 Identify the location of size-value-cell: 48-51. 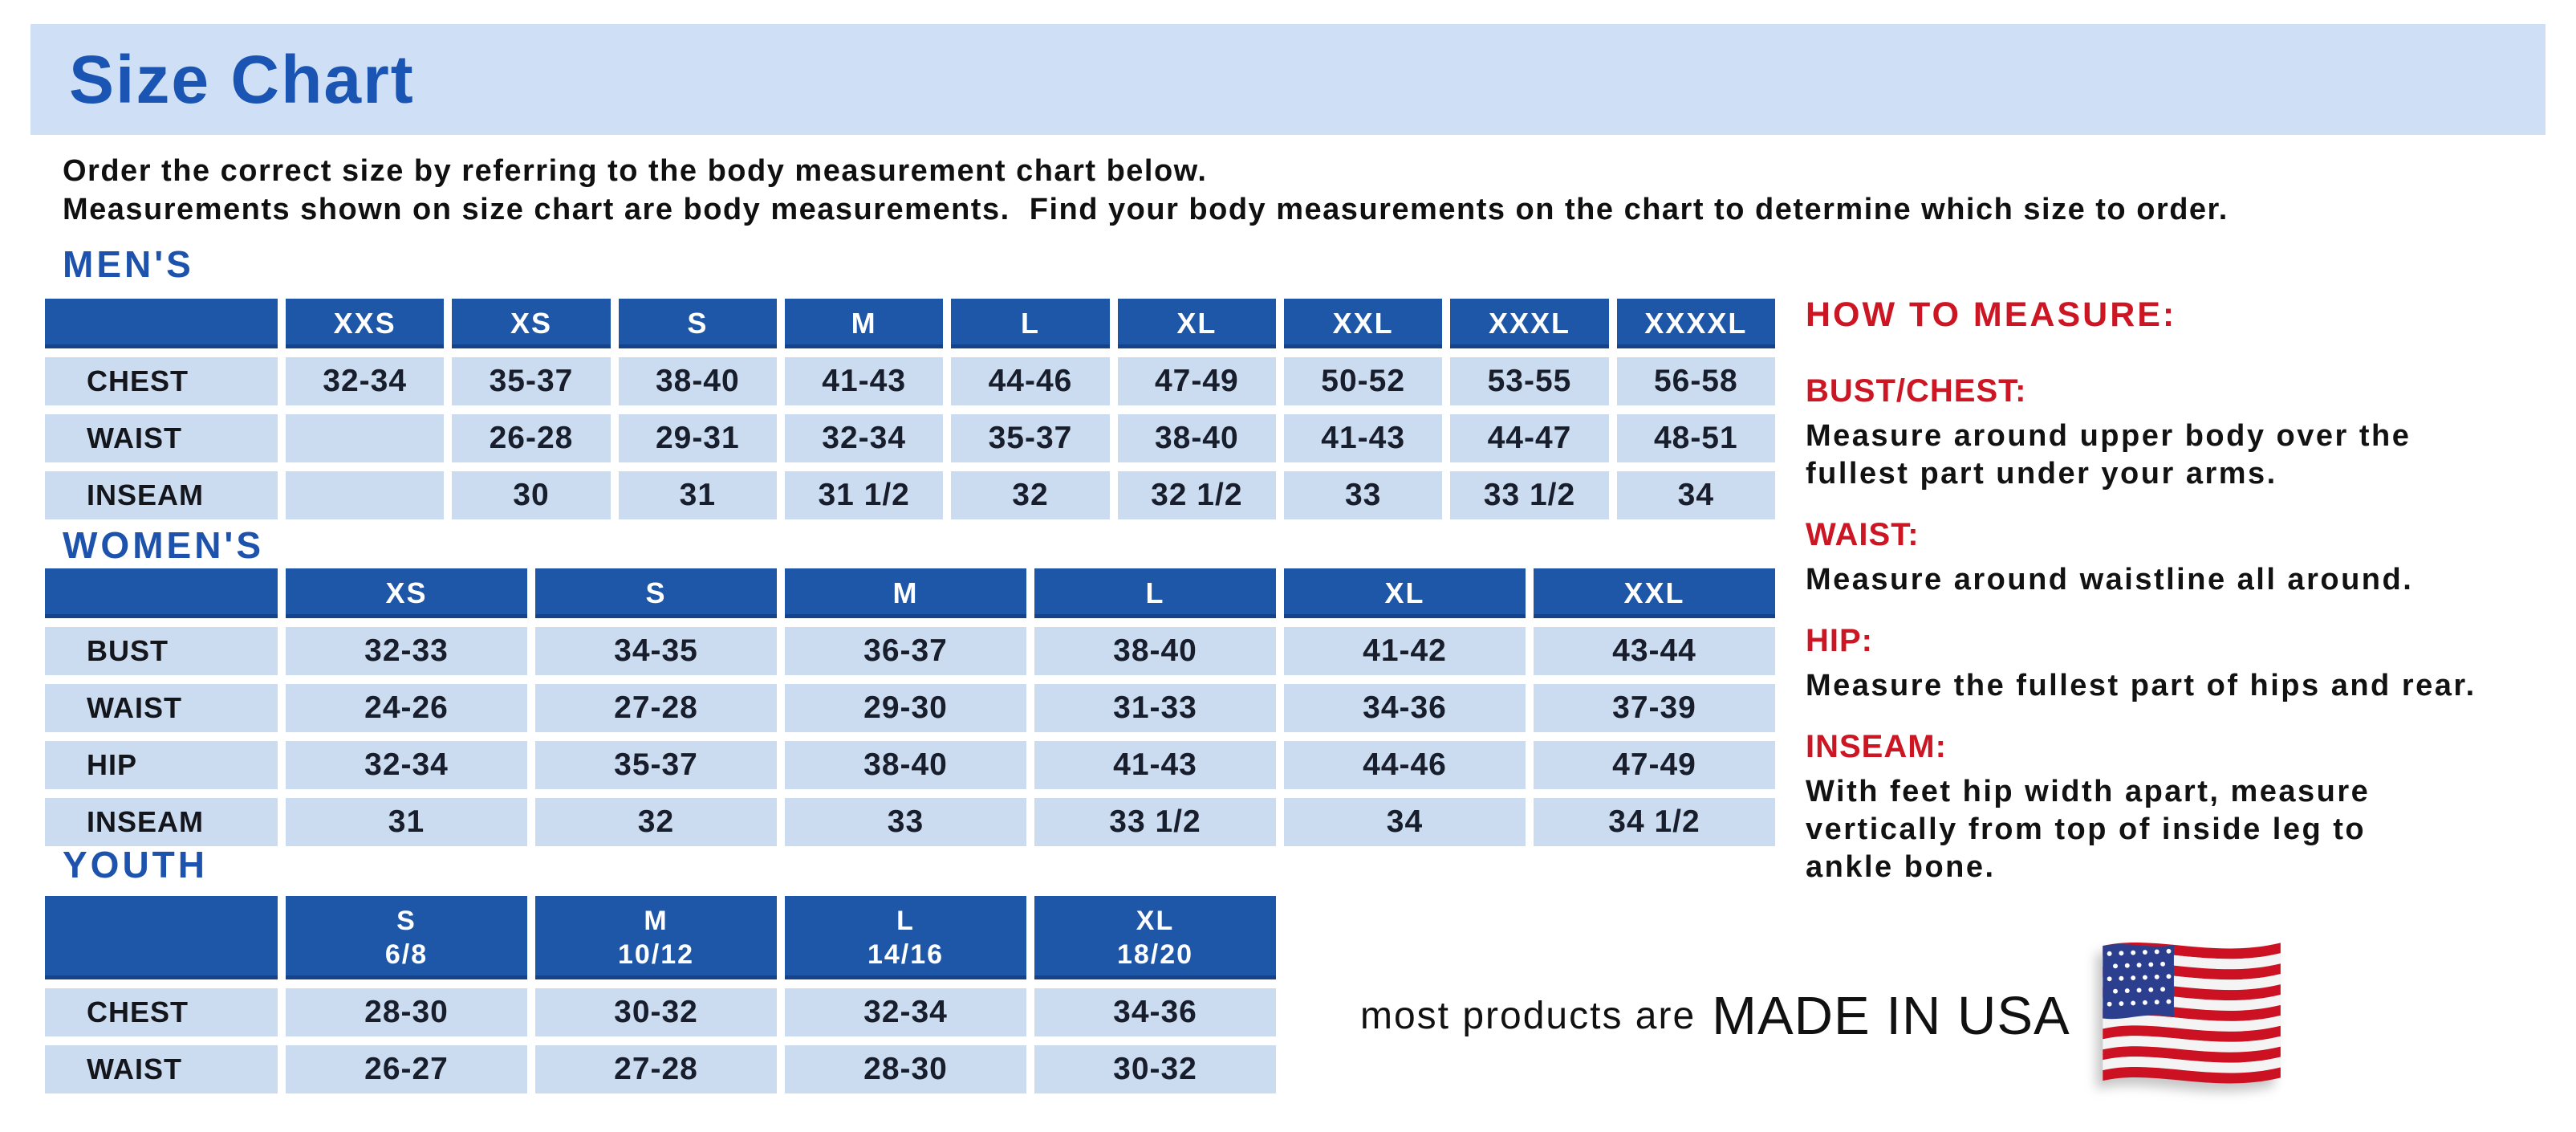
(1695, 438).